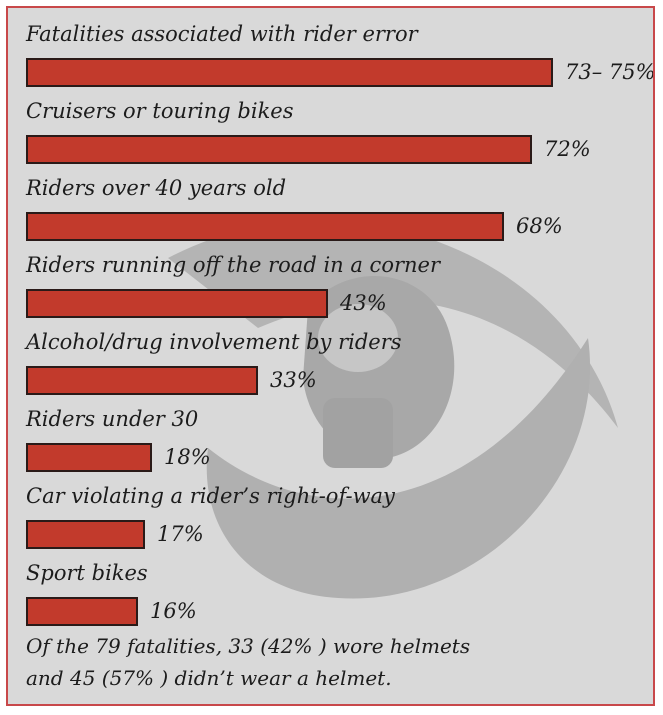  What do you see at coordinates (173, 611) in the screenshot?
I see `value-label: 16%` at bounding box center [173, 611].